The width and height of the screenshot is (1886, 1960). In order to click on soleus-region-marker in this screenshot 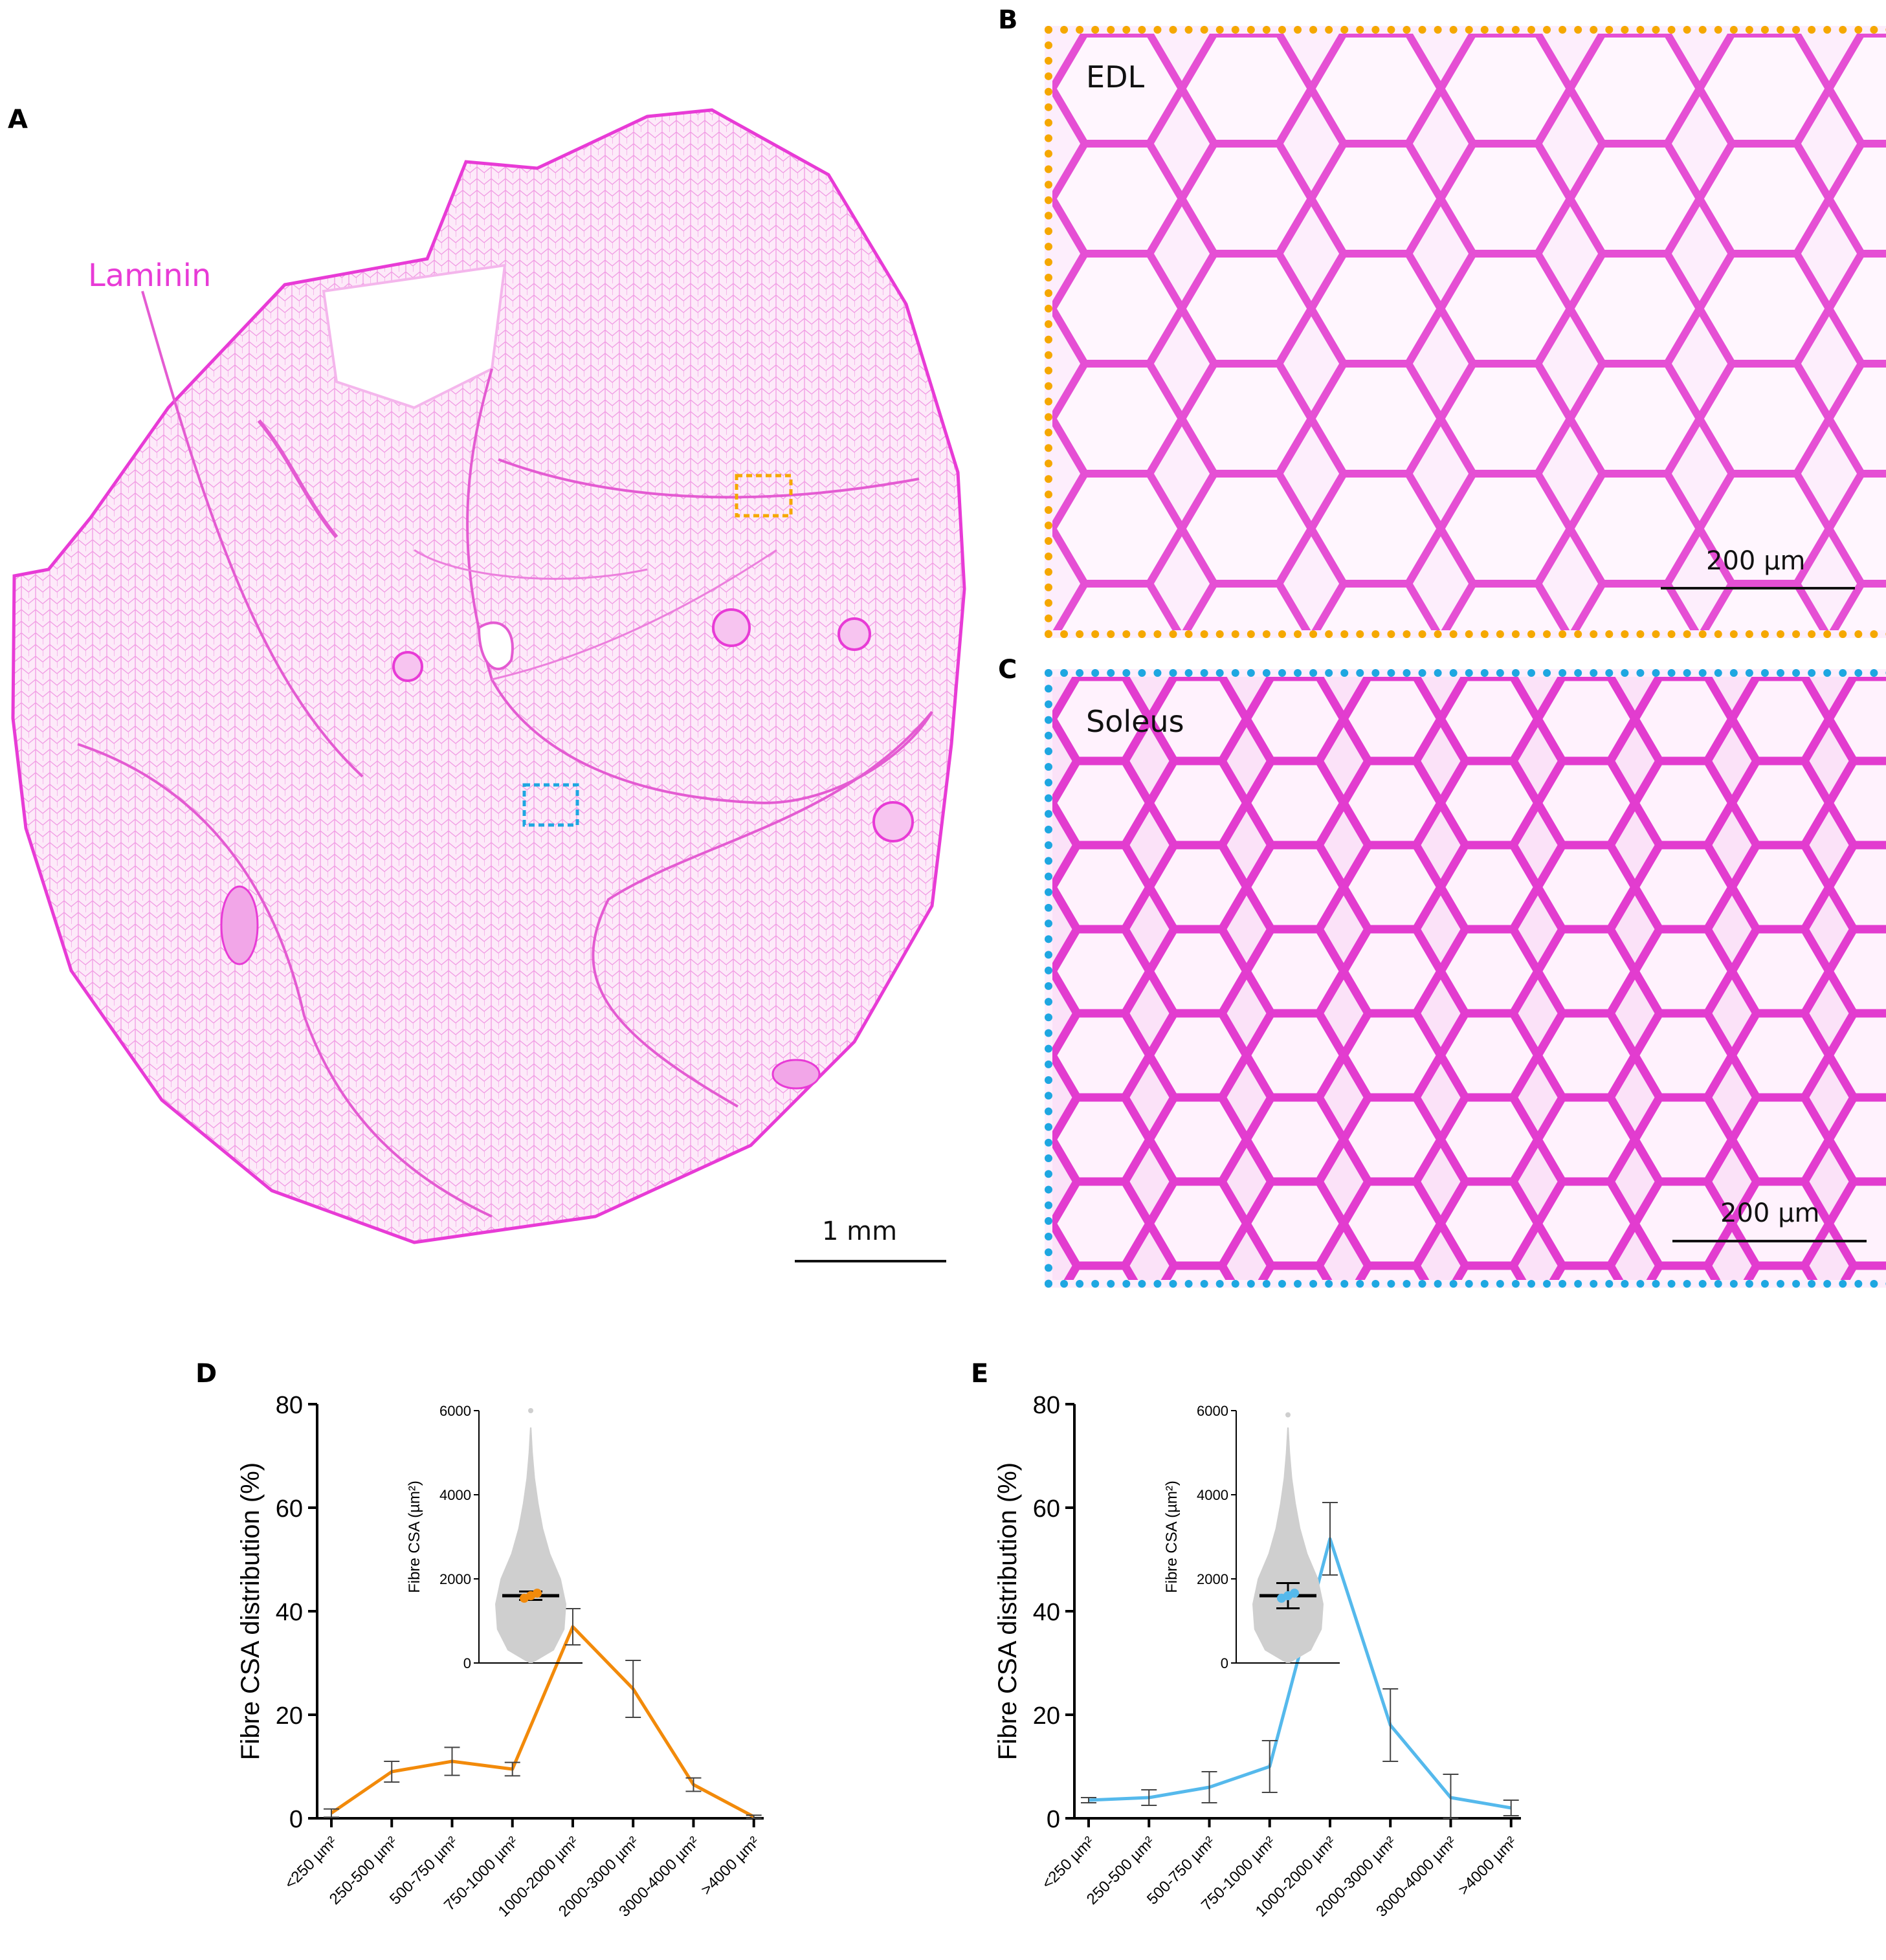, I will do `click(550, 805)`.